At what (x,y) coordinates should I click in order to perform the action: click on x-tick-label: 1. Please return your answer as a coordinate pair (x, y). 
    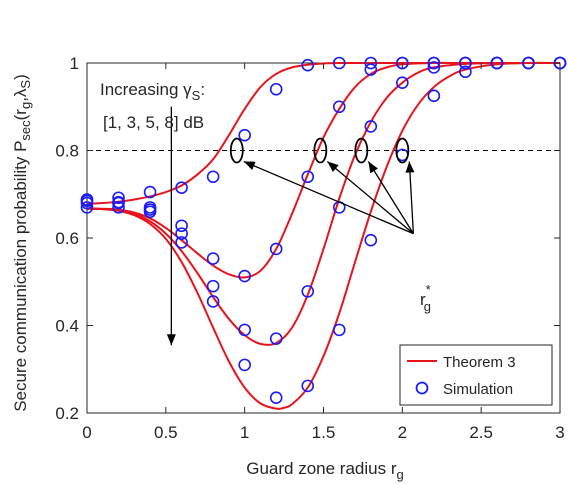
    Looking at the image, I should click on (244, 432).